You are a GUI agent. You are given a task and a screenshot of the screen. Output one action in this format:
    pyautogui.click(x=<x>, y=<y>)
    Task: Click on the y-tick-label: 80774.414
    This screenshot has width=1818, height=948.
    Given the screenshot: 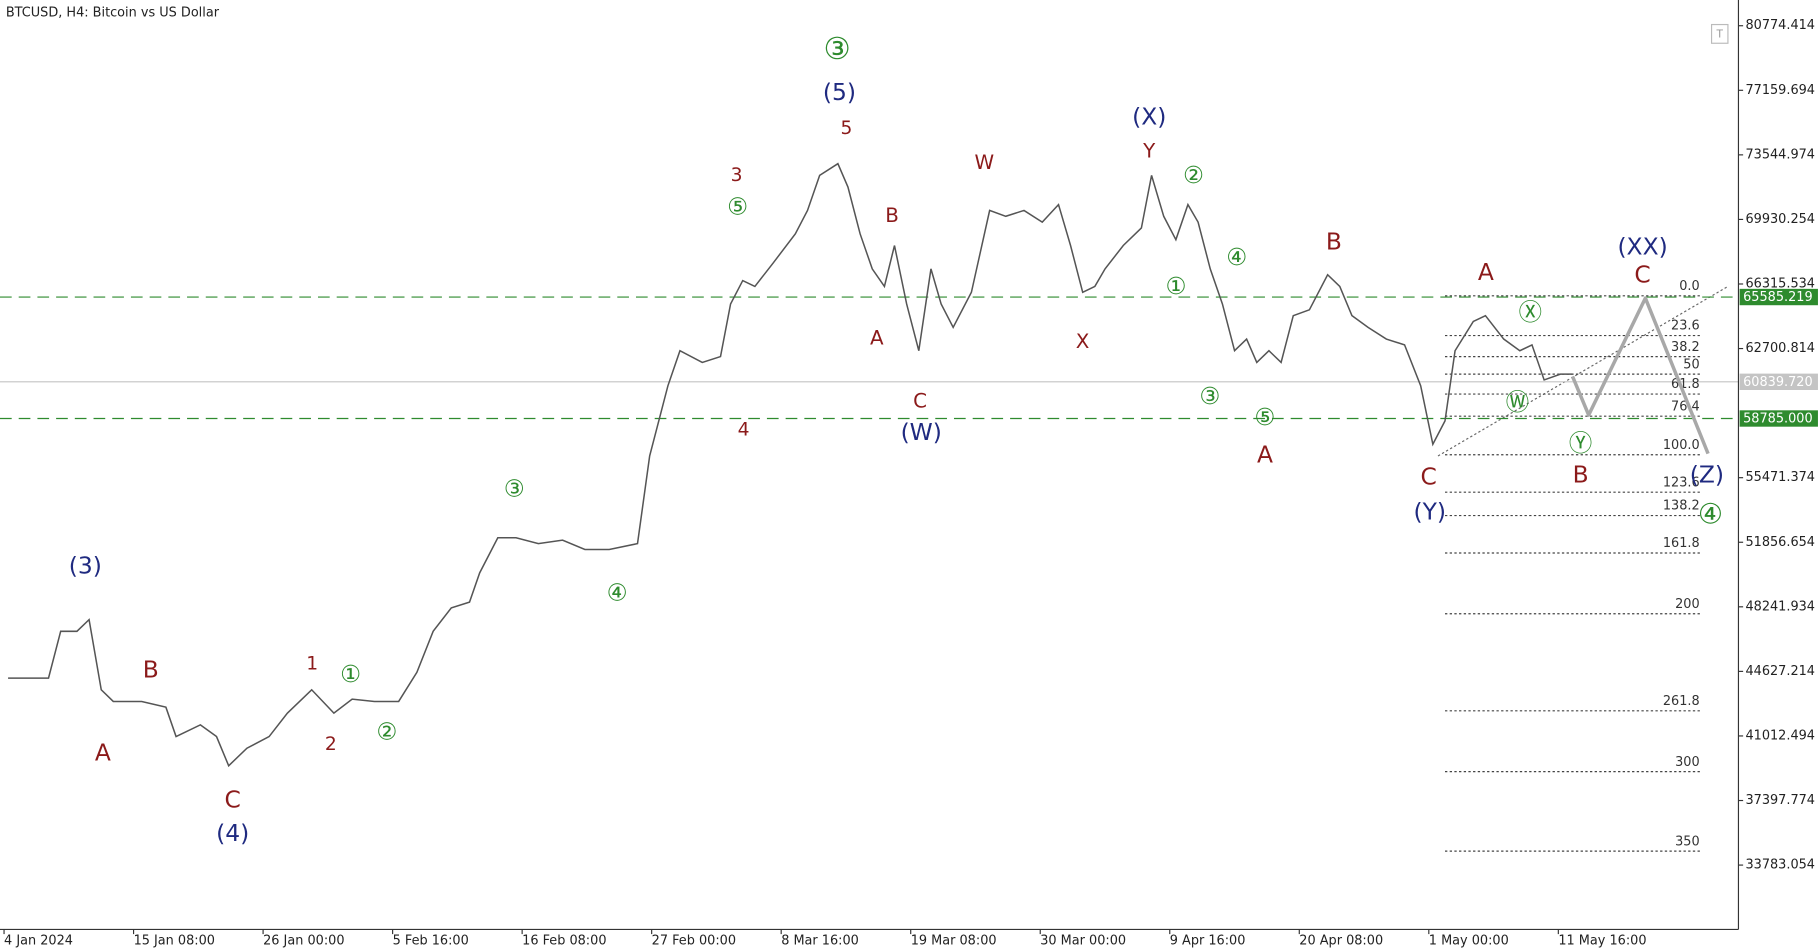 What is the action you would take?
    pyautogui.click(x=1780, y=25)
    